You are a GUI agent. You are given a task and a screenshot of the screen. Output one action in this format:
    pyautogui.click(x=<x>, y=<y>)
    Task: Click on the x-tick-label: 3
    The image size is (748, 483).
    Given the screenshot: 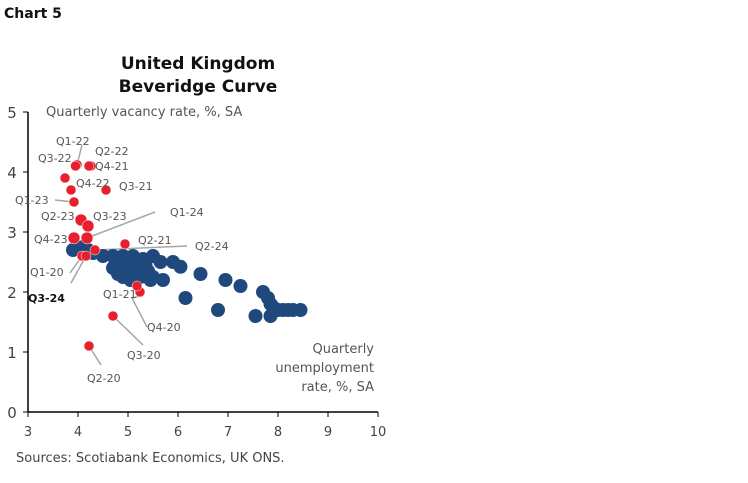 What is the action you would take?
    pyautogui.click(x=28, y=432)
    